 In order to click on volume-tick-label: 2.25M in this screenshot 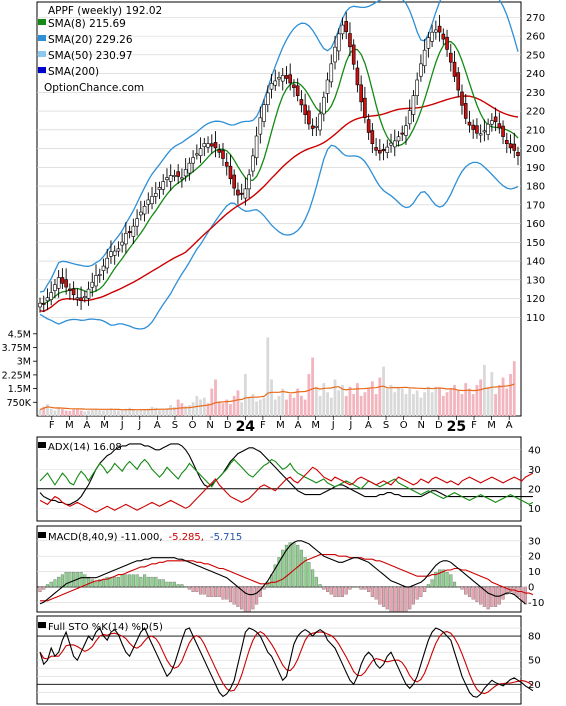, I will do `click(16, 375)`.